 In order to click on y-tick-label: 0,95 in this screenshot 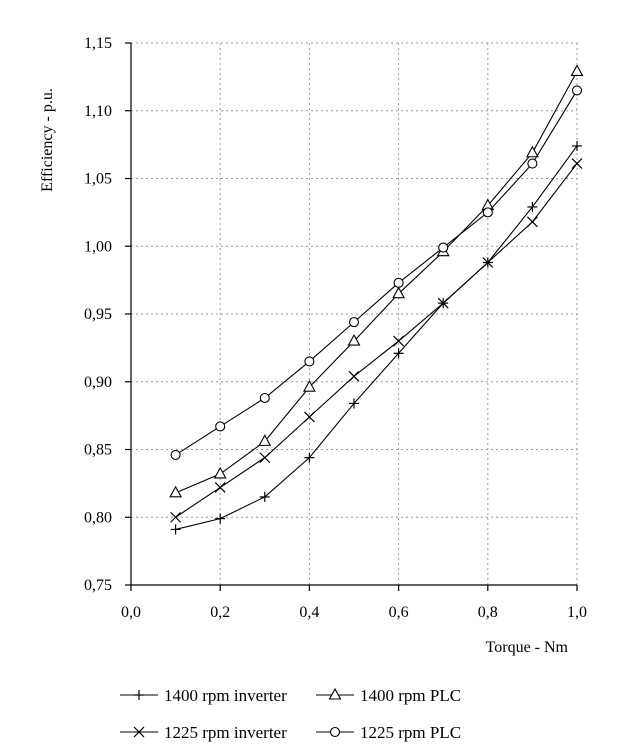, I will do `click(98, 314)`.